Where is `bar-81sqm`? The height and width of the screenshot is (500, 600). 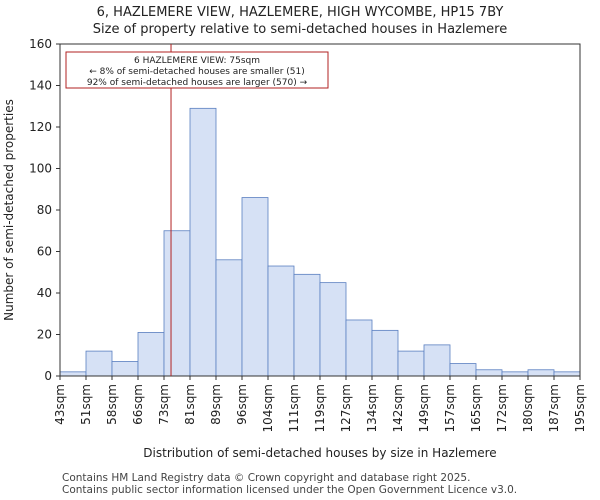
bar-81sqm is located at coordinates (203, 242).